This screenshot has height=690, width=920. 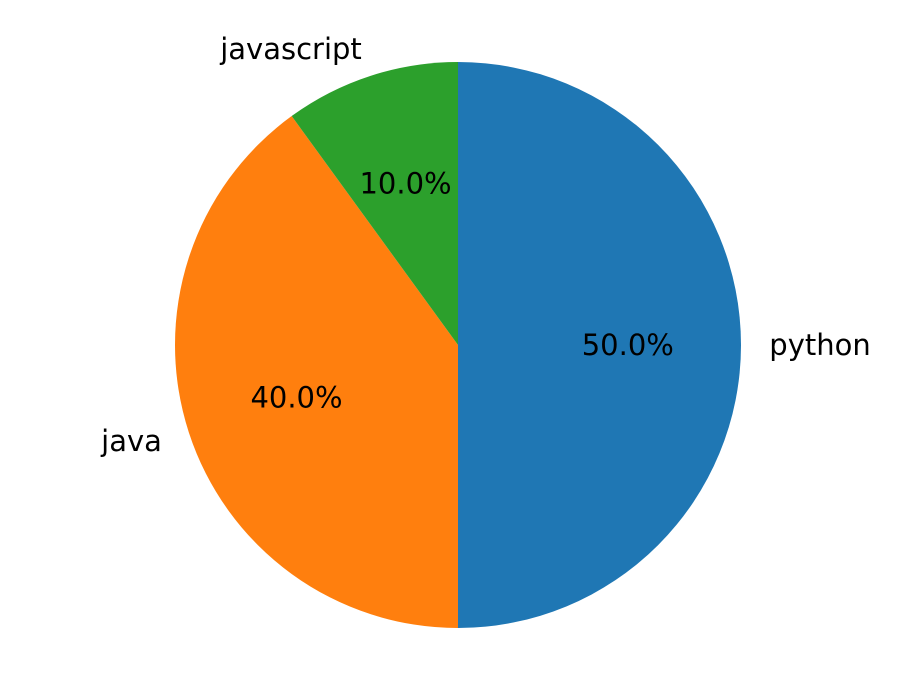 I want to click on pie-category-label-java: java, so click(x=131, y=441).